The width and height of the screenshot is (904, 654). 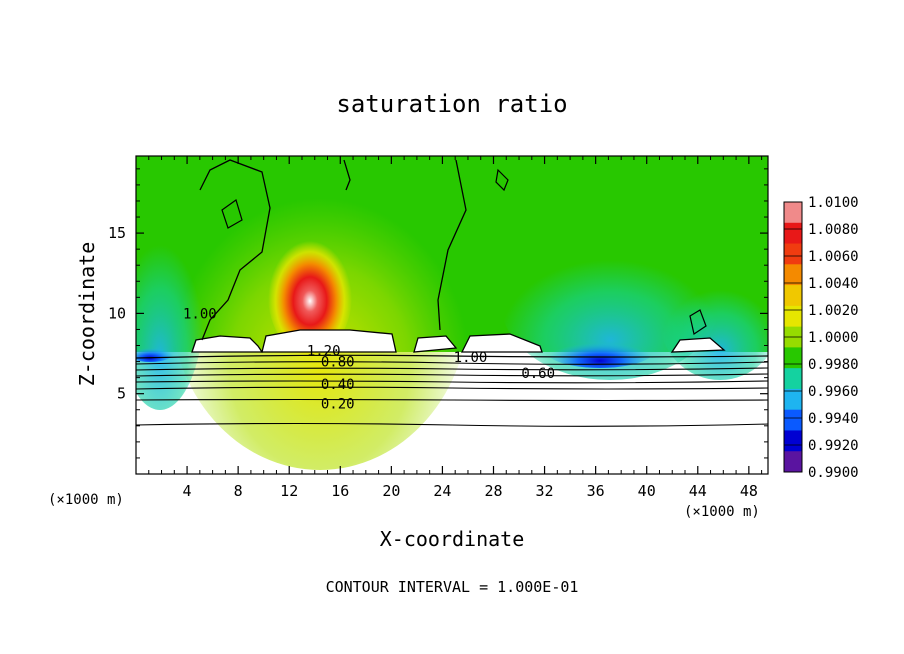 I want to click on x-tick-label: 4, so click(x=187, y=491).